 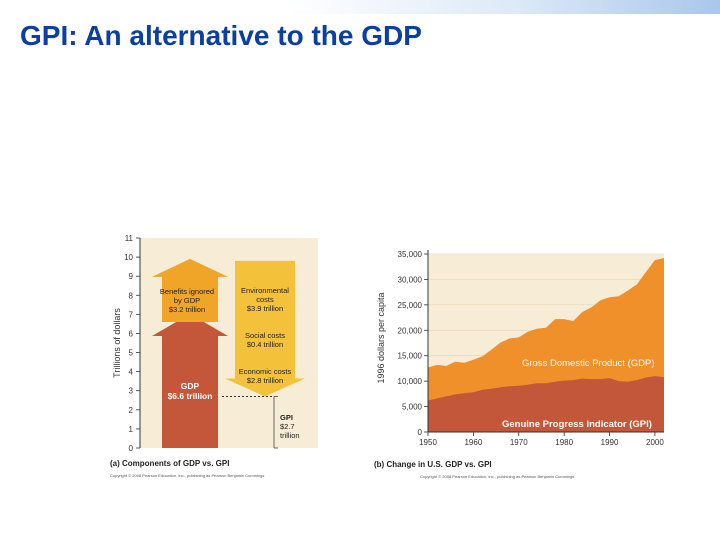 What do you see at coordinates (129, 238) in the screenshot?
I see `y-tick-label: 11` at bounding box center [129, 238].